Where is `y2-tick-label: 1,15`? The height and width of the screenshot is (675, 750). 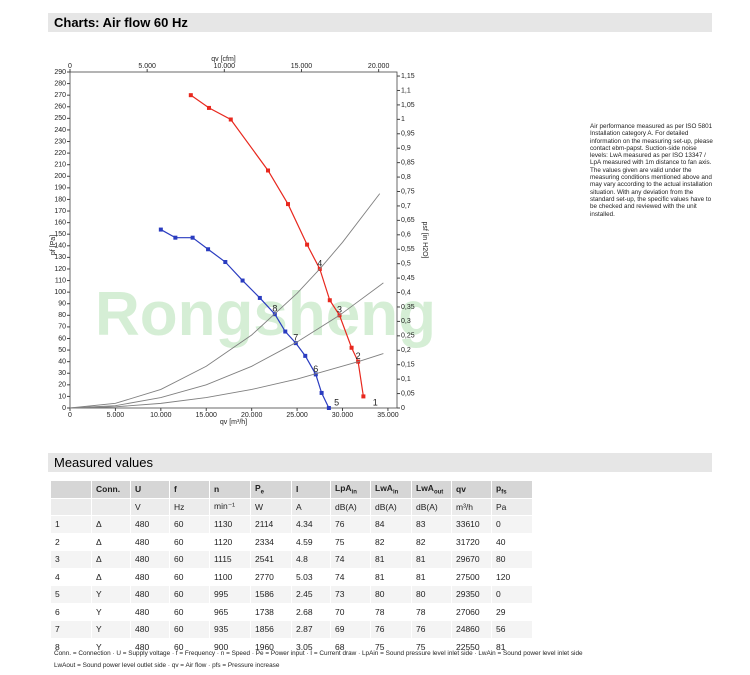
y2-tick-label: 1,15 is located at coordinates (408, 76).